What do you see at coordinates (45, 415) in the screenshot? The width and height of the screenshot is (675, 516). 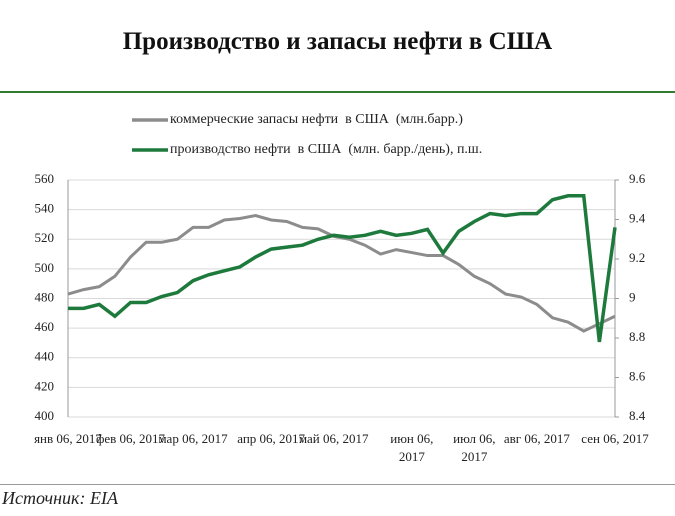 I see `y-tick-label: 400` at bounding box center [45, 415].